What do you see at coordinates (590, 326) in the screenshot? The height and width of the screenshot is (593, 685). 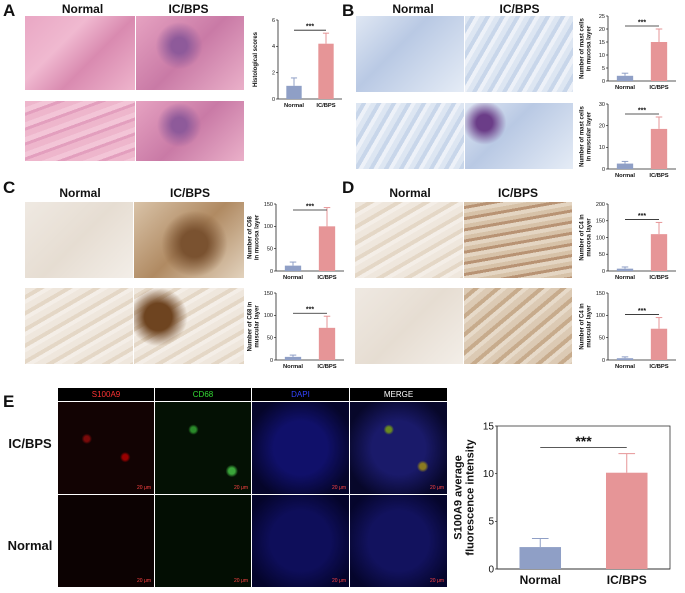 I see `y-axis-label: muscular layer` at bounding box center [590, 326].